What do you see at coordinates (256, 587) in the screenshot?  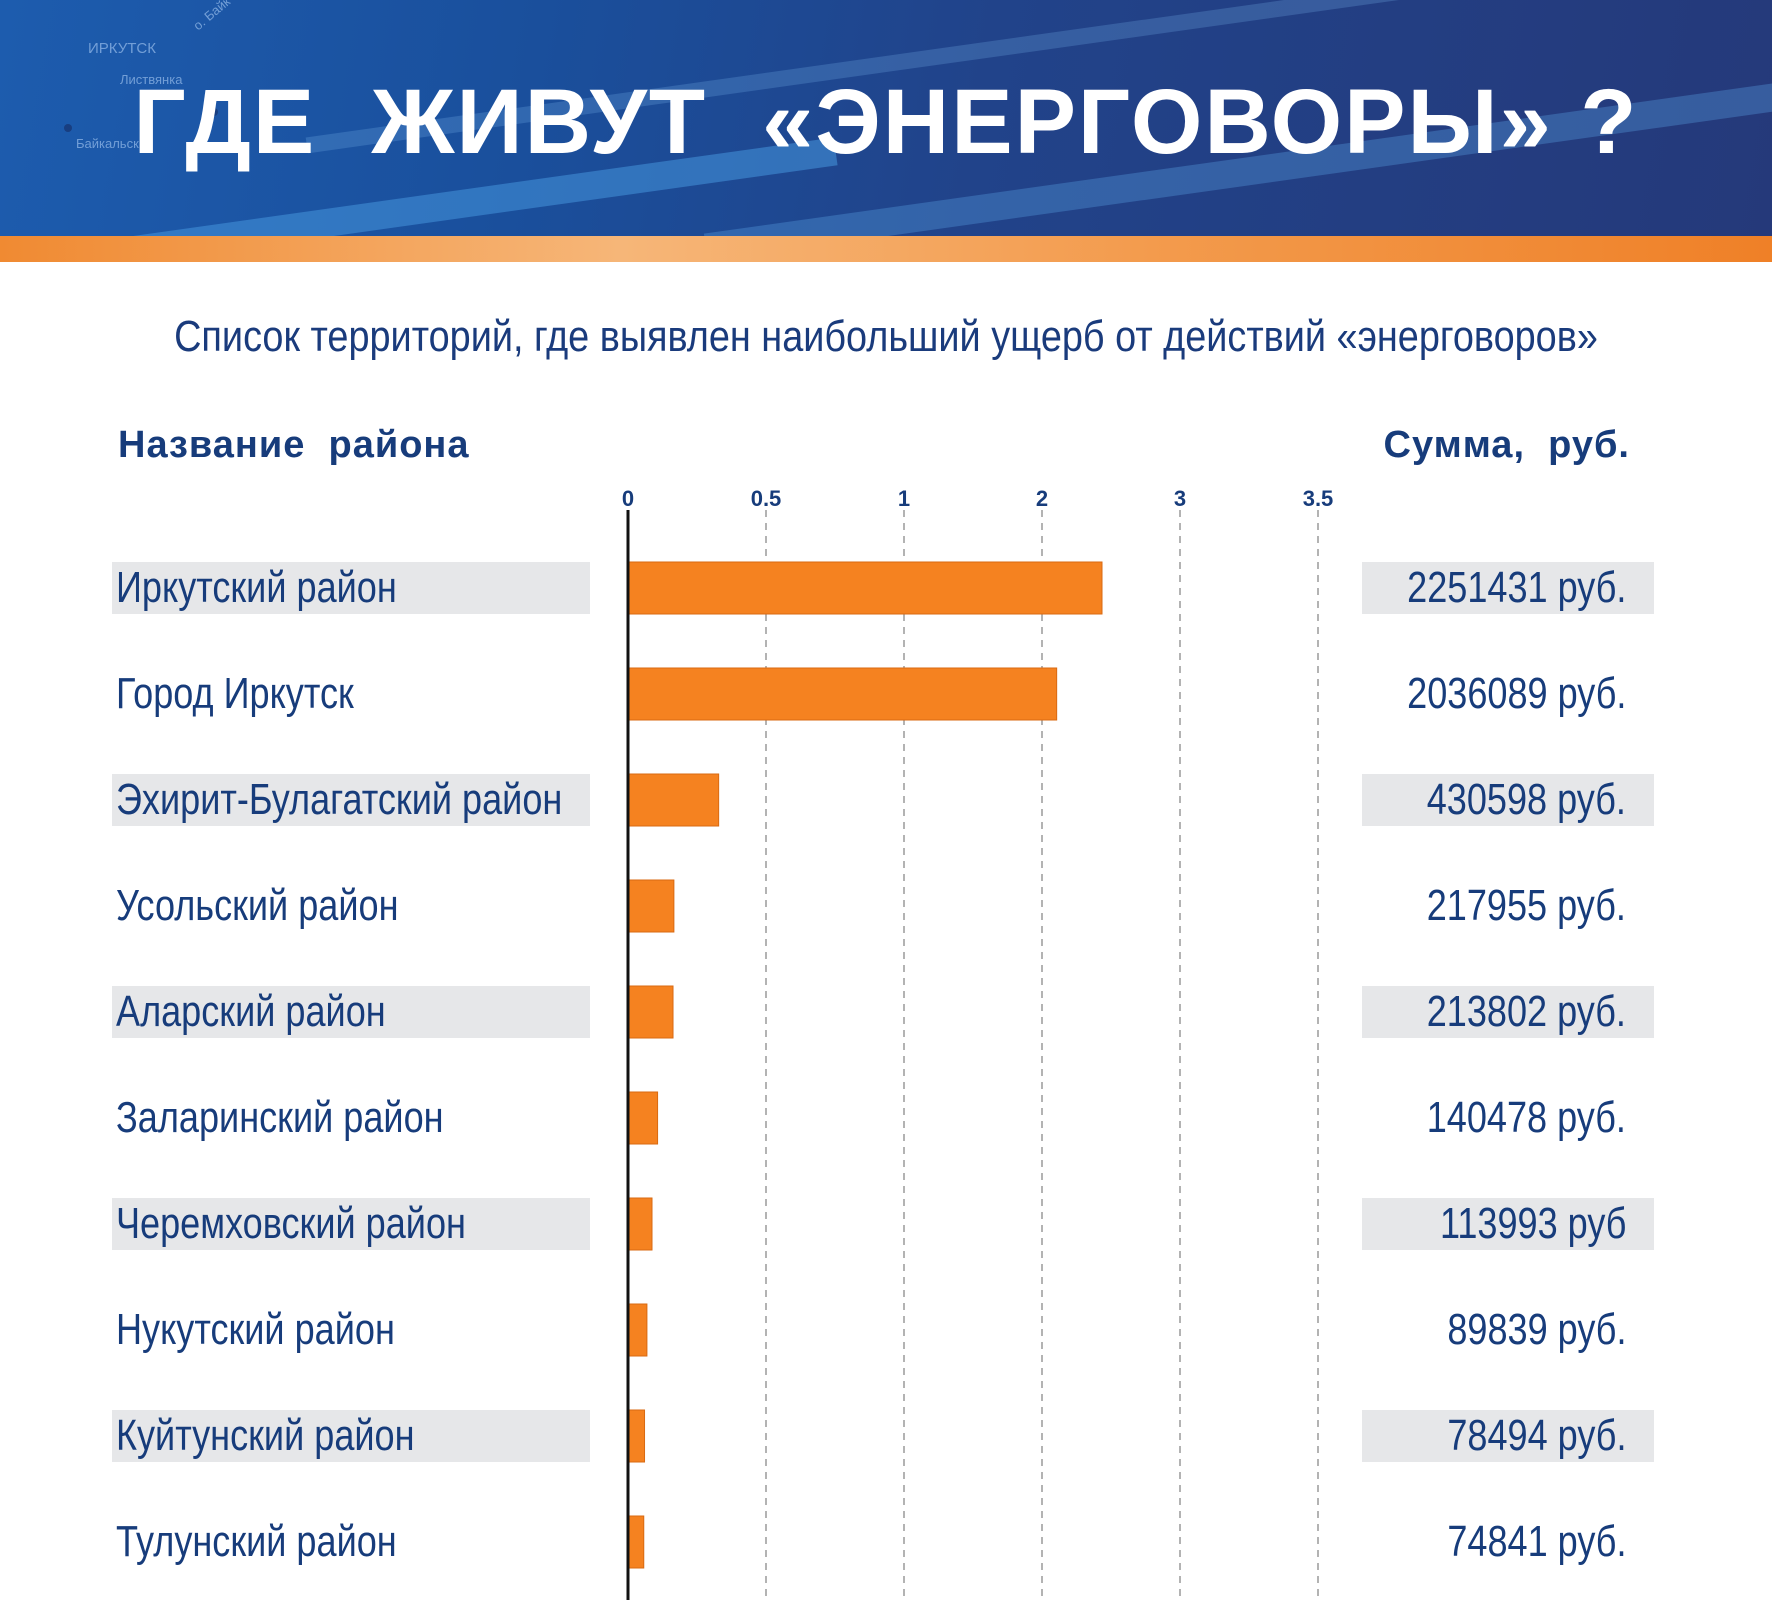 I see `category-label: Иркутский район` at bounding box center [256, 587].